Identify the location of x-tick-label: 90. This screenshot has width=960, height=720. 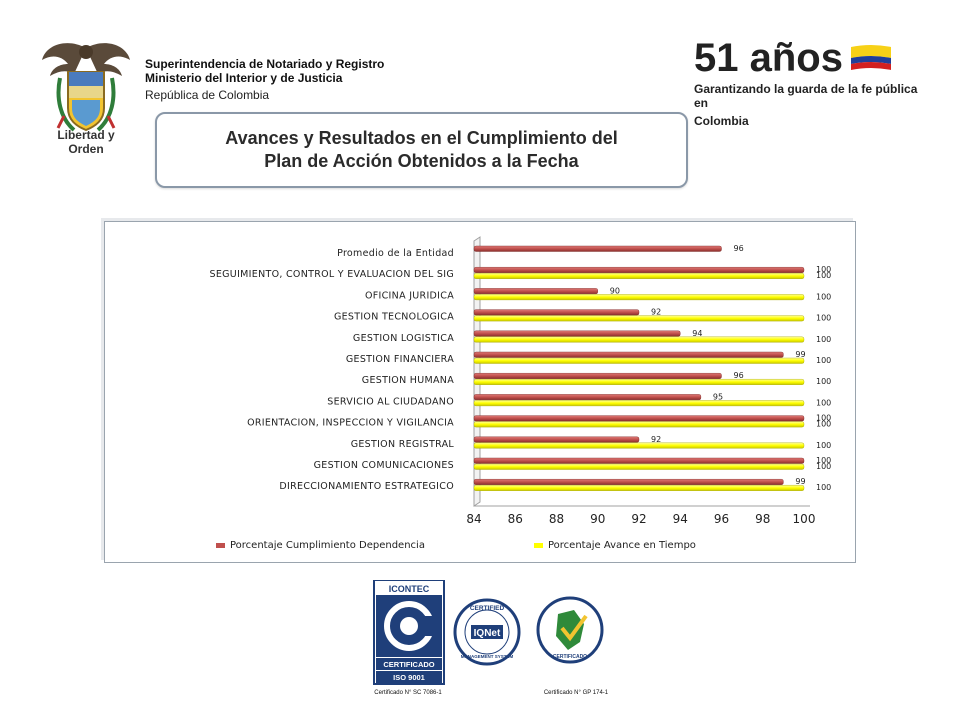
(597, 519).